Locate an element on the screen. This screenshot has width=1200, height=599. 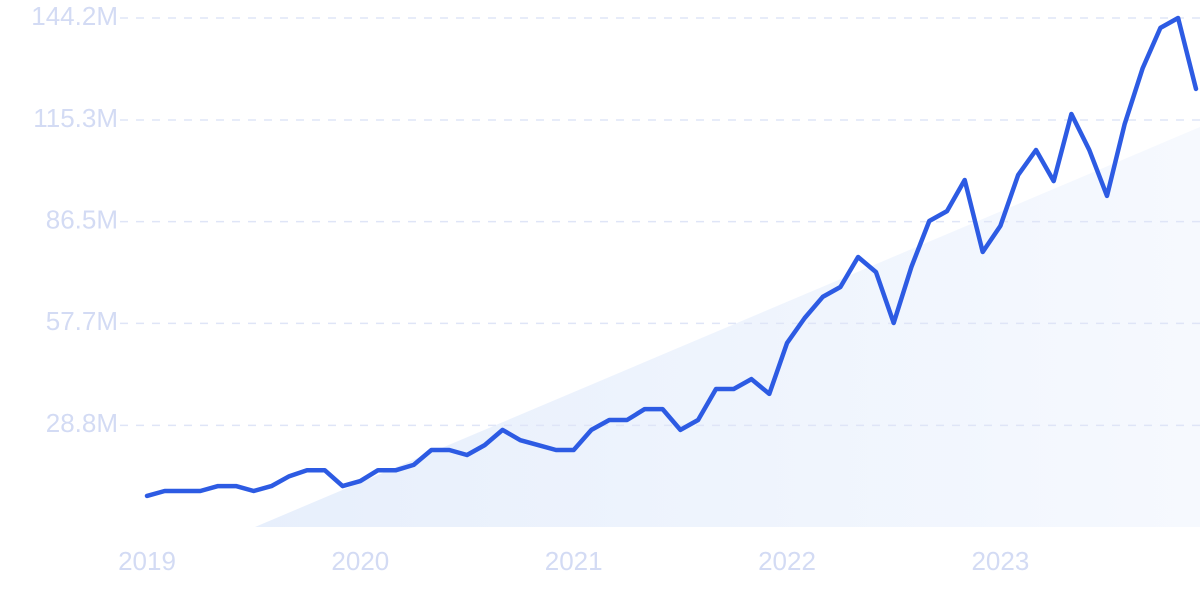
y-tick-label: 57.7M is located at coordinates (82, 321).